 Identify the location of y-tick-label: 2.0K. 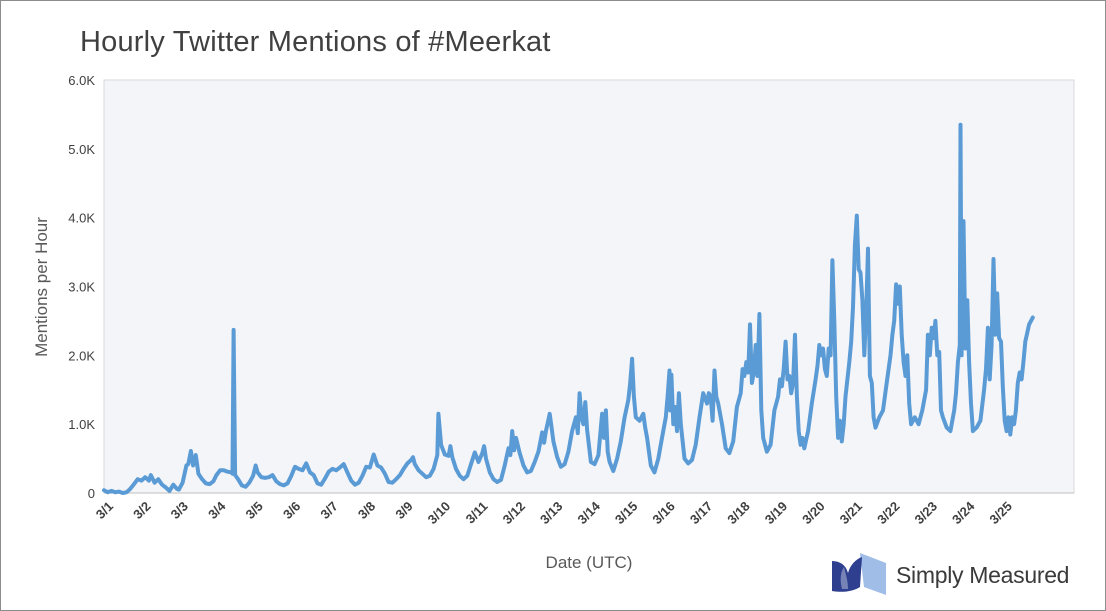
(81, 355).